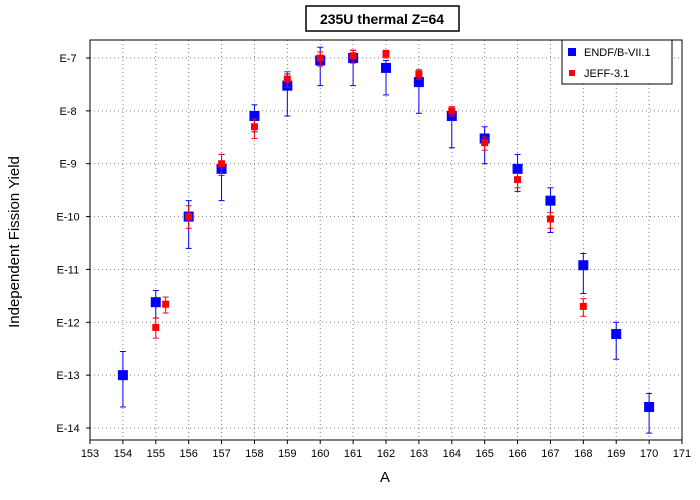 This screenshot has height=500, width=700. What do you see at coordinates (419, 454) in the screenshot?
I see `x-tick-label: 163` at bounding box center [419, 454].